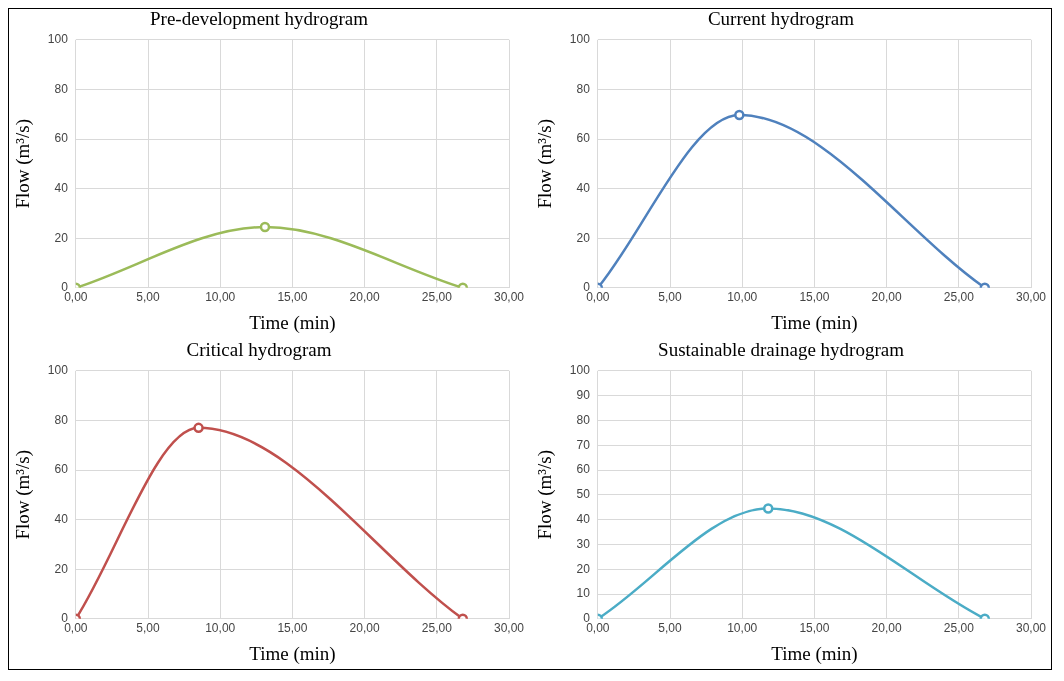 Image resolution: width=1064 pixels, height=681 pixels. Describe the element at coordinates (259, 19) in the screenshot. I see `chart-title: Pre-development hydrogram` at that location.